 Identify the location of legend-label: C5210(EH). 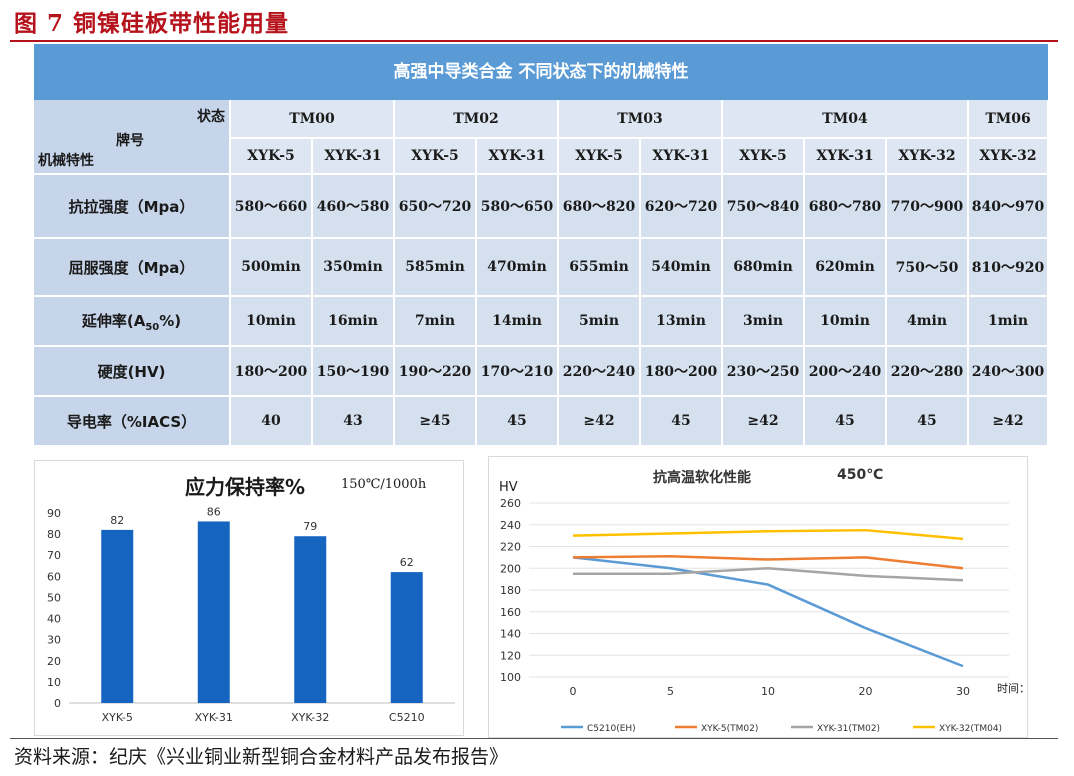
(611, 729).